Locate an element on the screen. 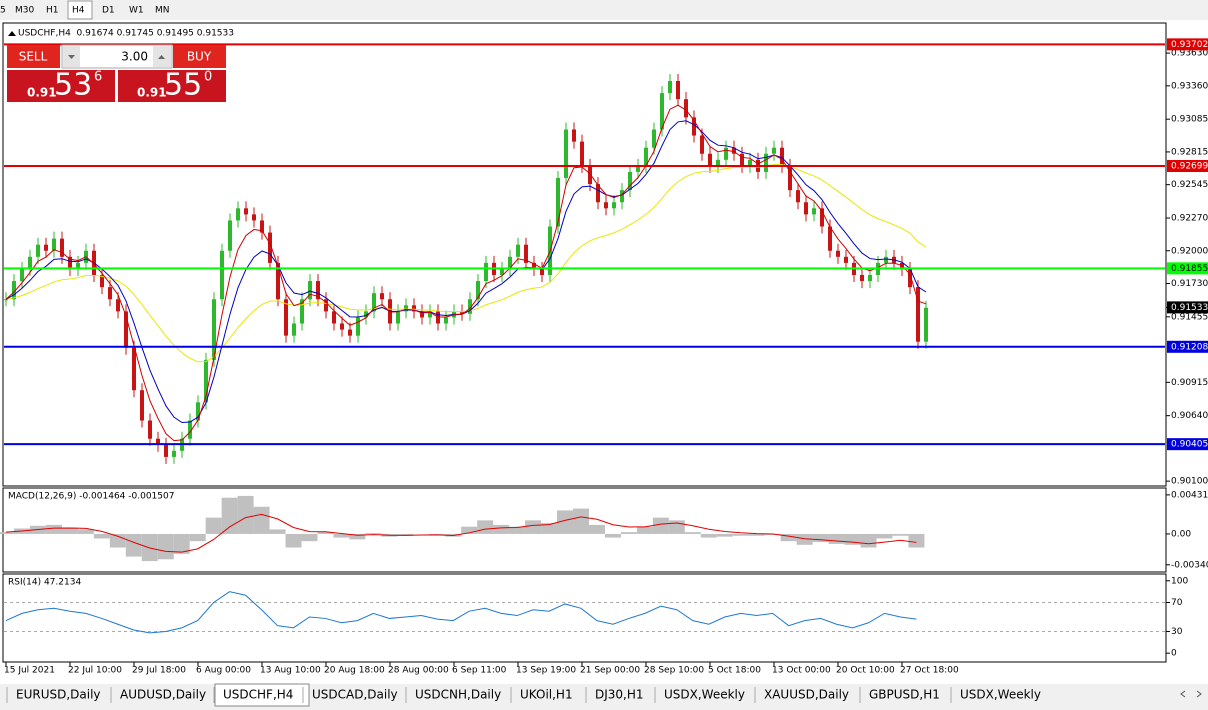 The width and height of the screenshot is (1208, 710). tab: USDCNH,Daily is located at coordinates (458, 695).